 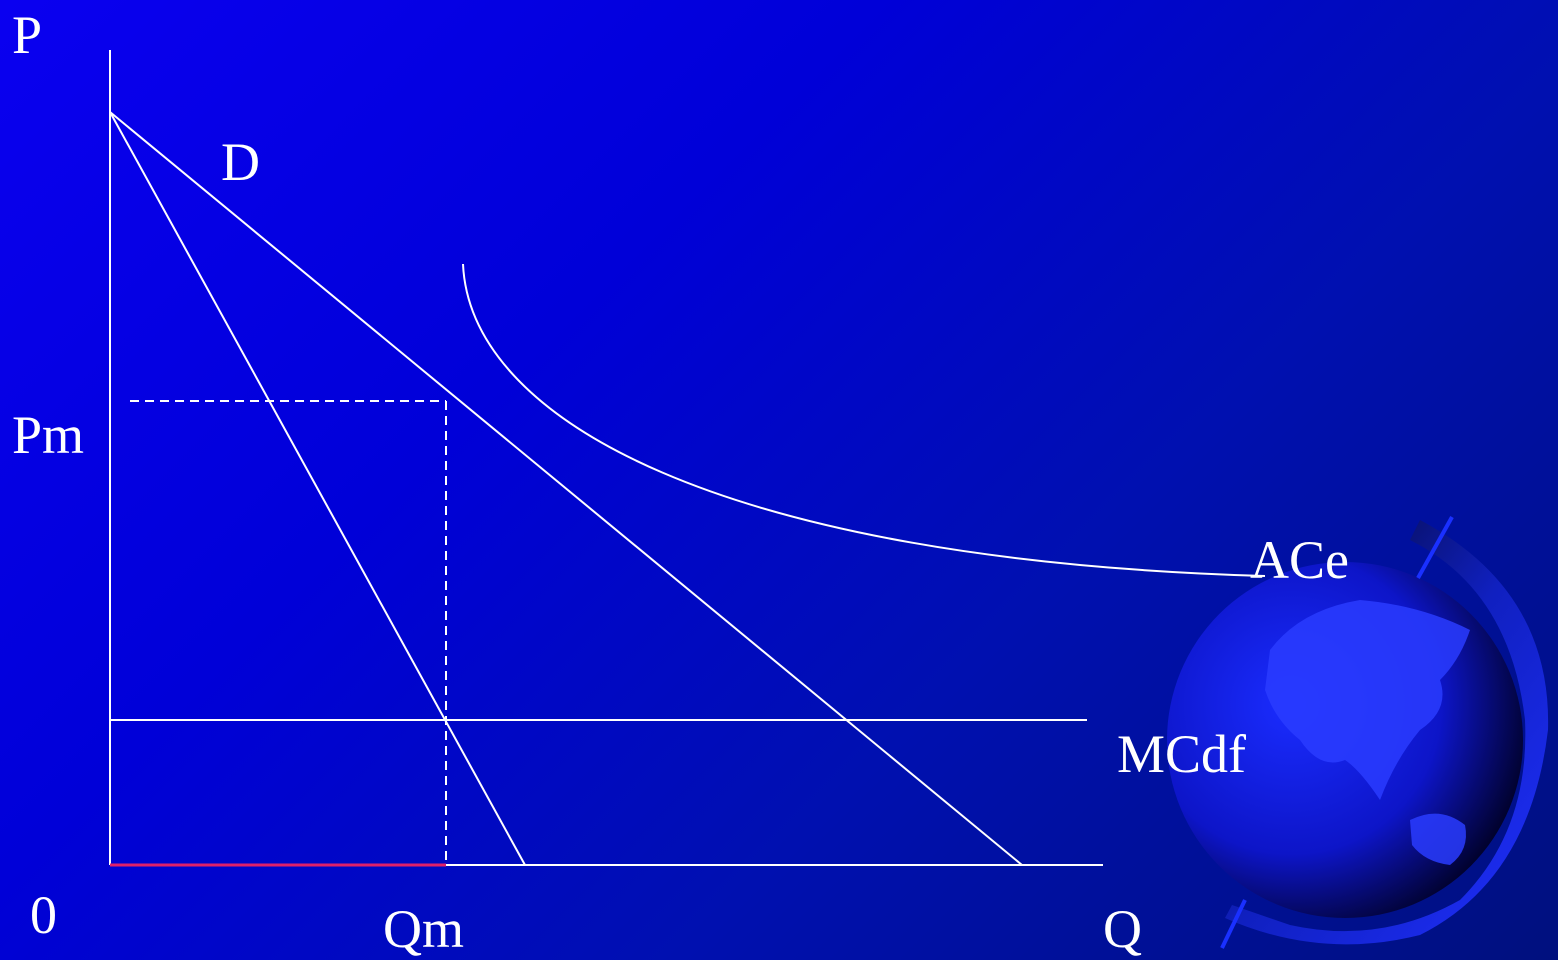 What do you see at coordinates (1122, 929) in the screenshot?
I see `q-axis-label: Q` at bounding box center [1122, 929].